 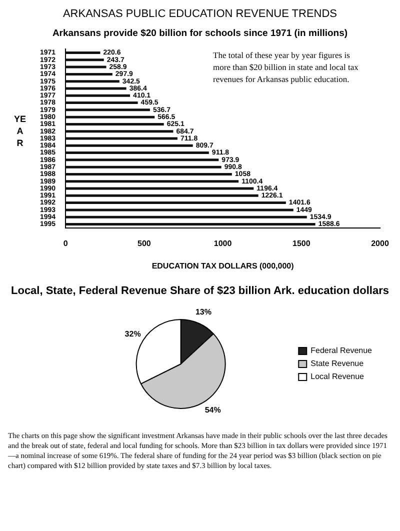 What do you see at coordinates (200, 14) in the screenshot?
I see `chart-title: ARKANSAS PUBLIC EDUCATION REVENUE TRENDS` at bounding box center [200, 14].